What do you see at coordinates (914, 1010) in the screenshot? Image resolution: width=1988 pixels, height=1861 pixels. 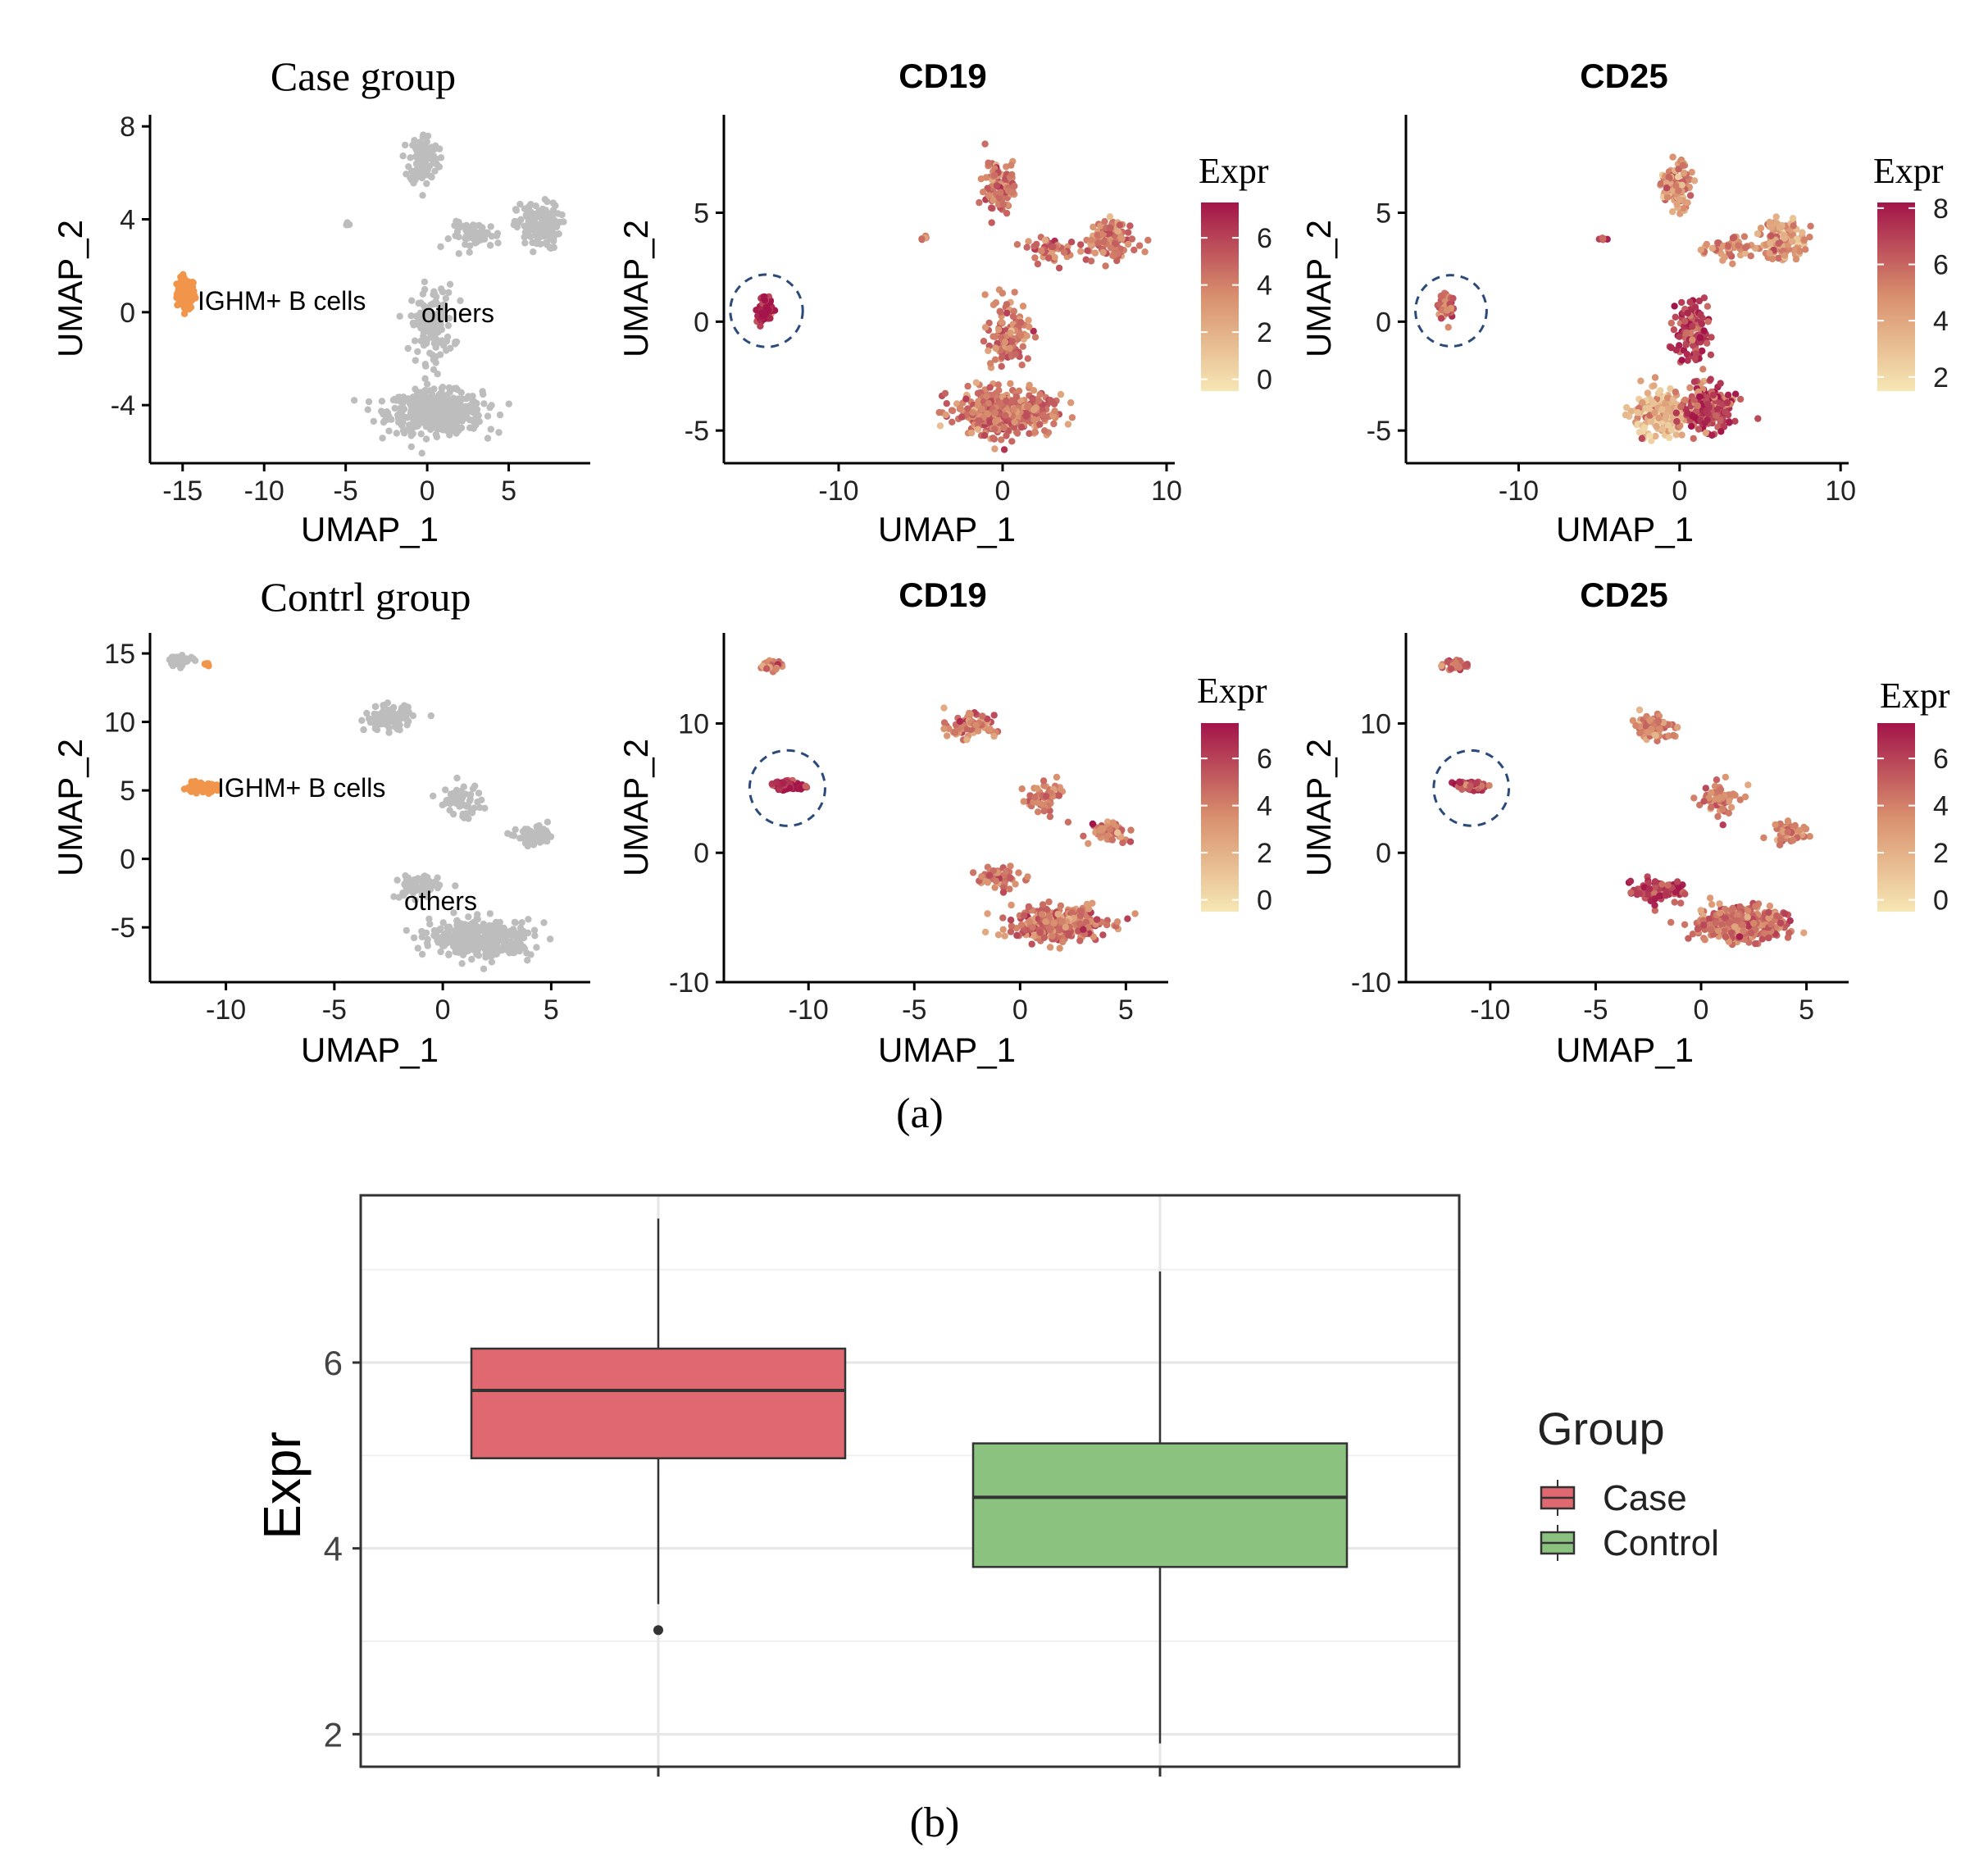 I see `x-tick-label: -5` at bounding box center [914, 1010].